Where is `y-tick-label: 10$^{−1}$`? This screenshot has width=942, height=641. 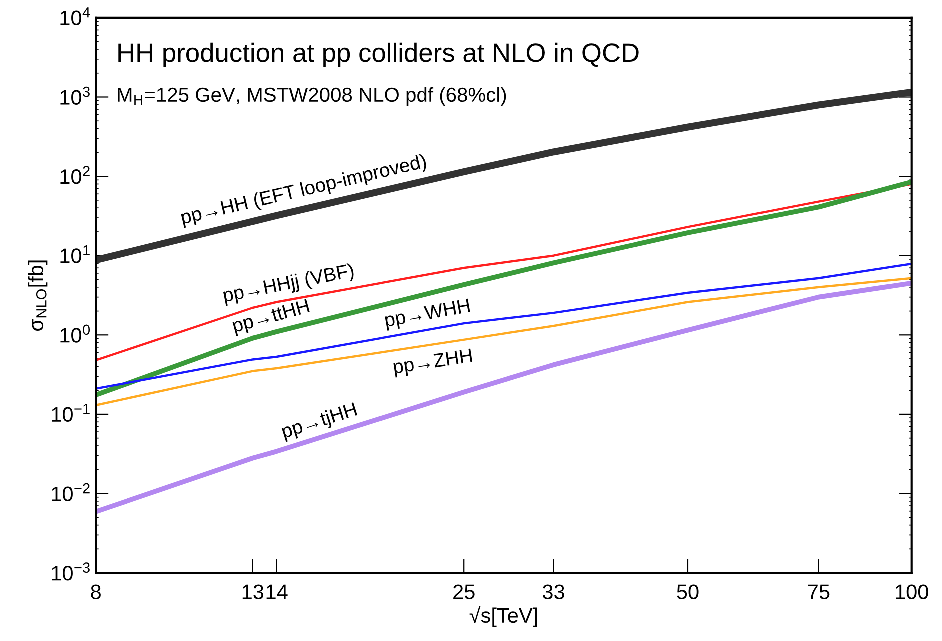 y-tick-label: 10$^{−1}$ is located at coordinates (71, 413).